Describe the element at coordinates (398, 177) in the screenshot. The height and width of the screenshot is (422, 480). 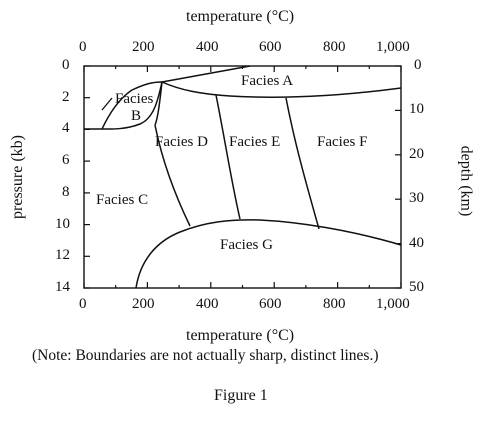
I see `right-tick-marks` at that location.